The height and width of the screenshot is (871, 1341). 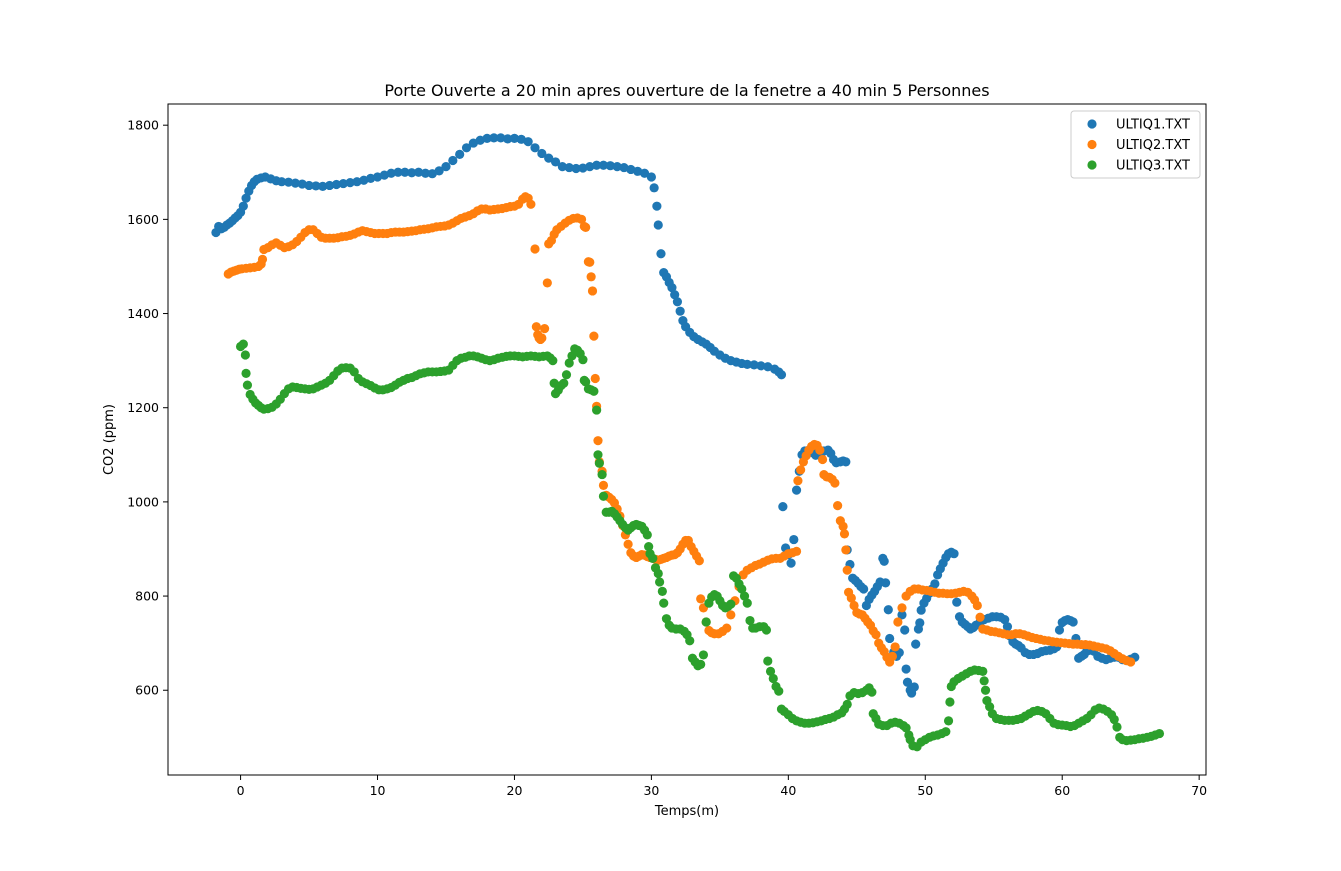 What do you see at coordinates (241, 790) in the screenshot?
I see `x-tick-label: 0` at bounding box center [241, 790].